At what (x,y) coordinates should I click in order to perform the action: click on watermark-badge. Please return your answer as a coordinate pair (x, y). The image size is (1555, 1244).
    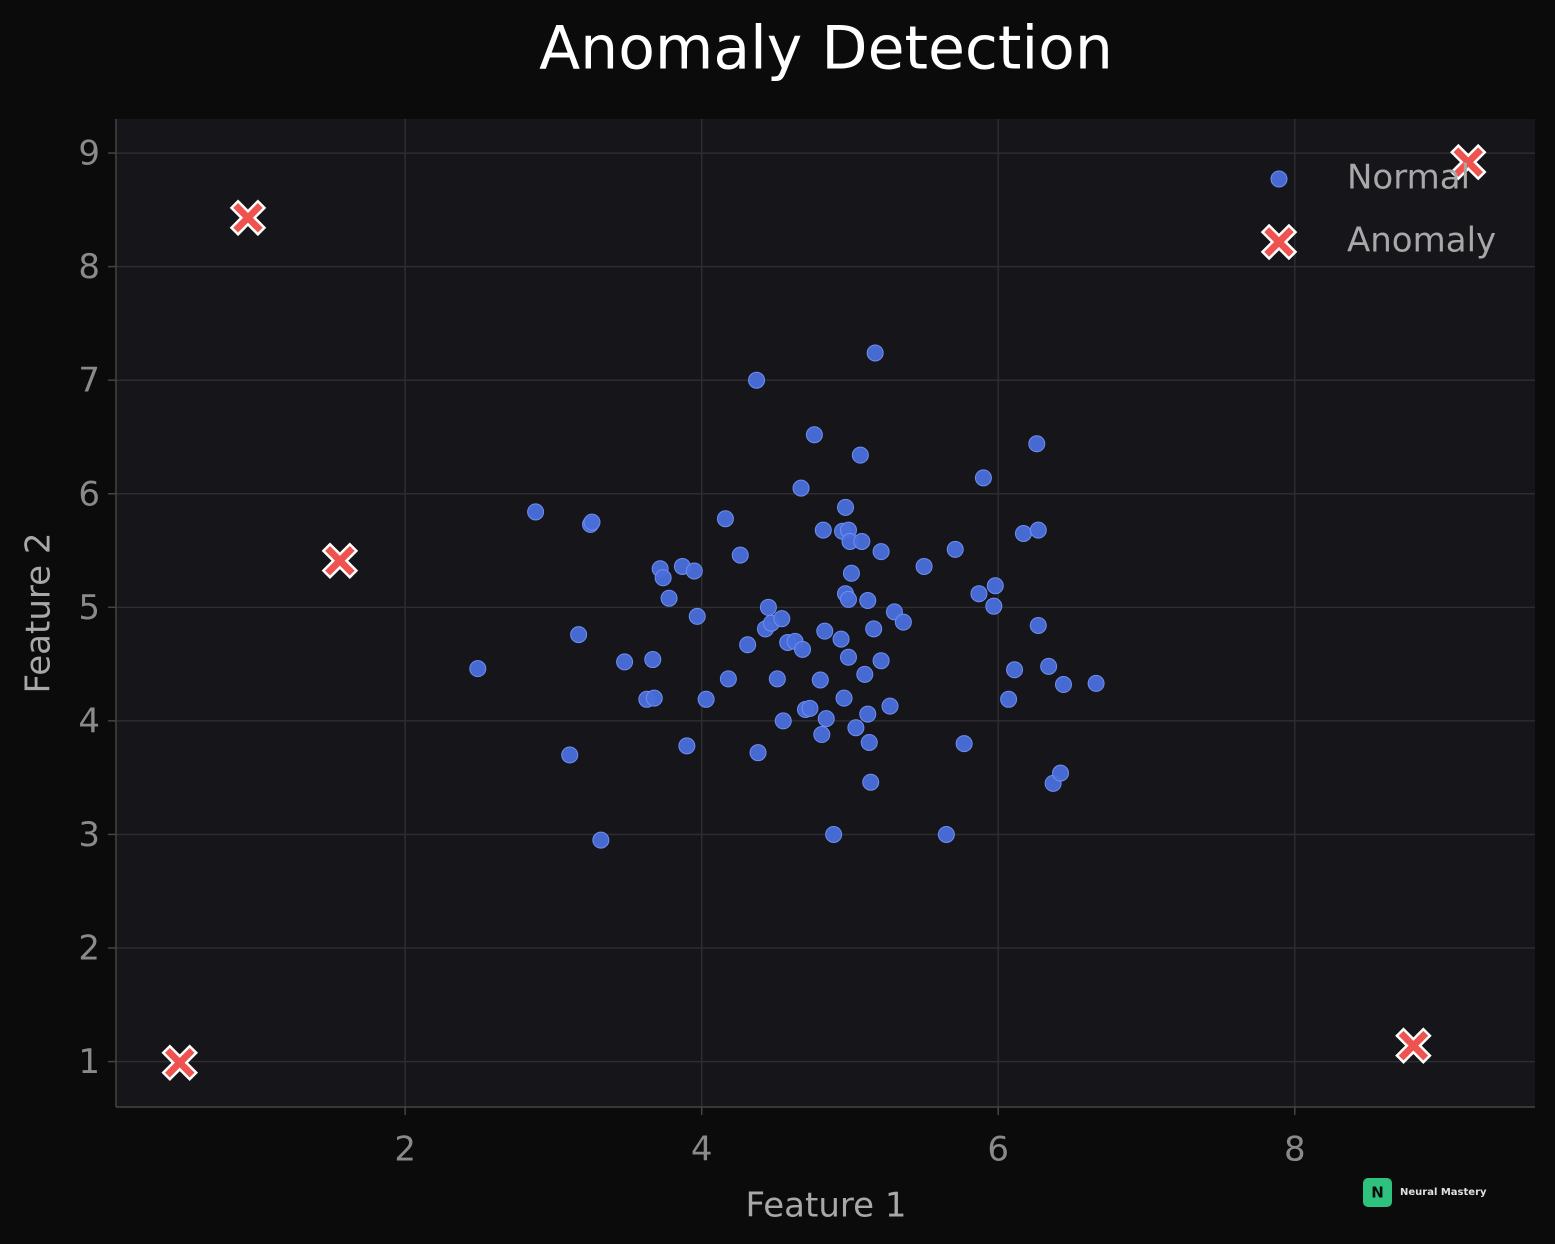
    Looking at the image, I should click on (1377, 1192).